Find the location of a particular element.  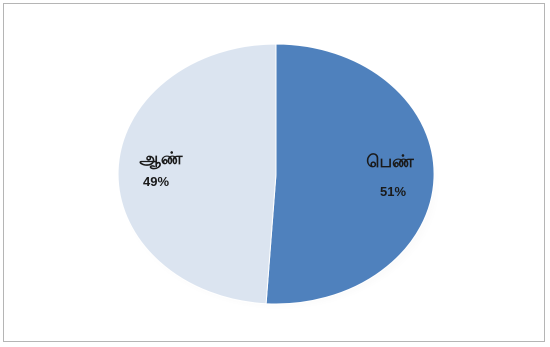

slice-label-2: ஆண் is located at coordinates (160, 159).